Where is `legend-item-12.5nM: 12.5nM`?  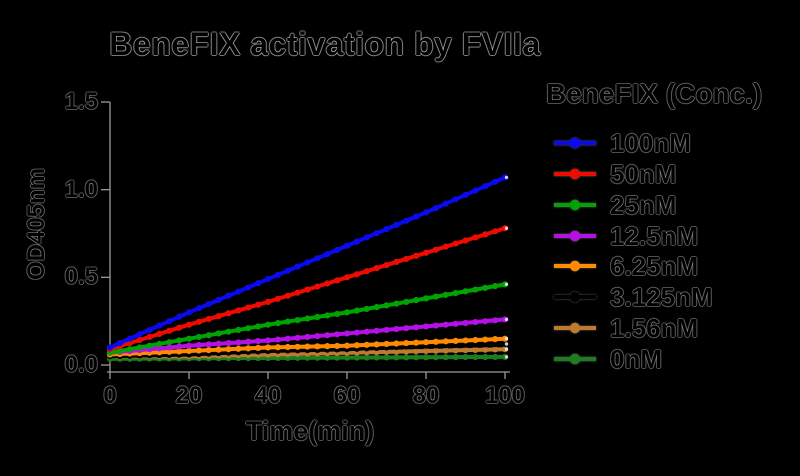 legend-item-12.5nM: 12.5nM is located at coordinates (625, 236).